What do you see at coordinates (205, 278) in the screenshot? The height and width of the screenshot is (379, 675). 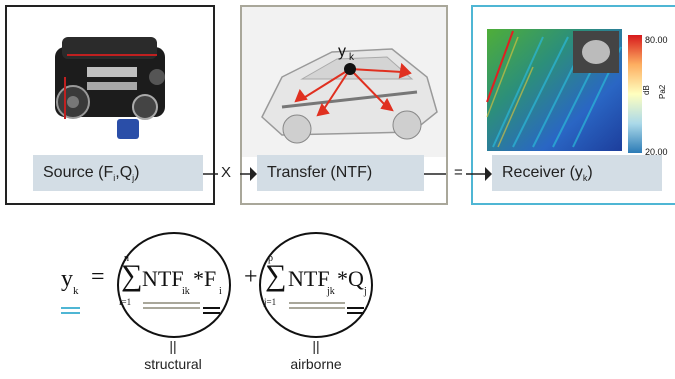 I see `sum1-op: *F` at bounding box center [205, 278].